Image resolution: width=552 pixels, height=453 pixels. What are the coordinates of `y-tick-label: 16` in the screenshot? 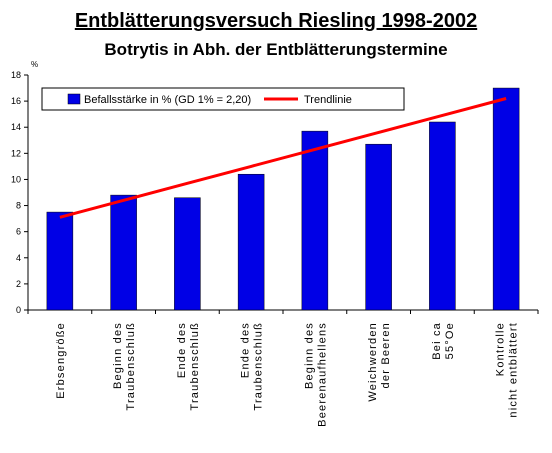 It's located at (16, 101).